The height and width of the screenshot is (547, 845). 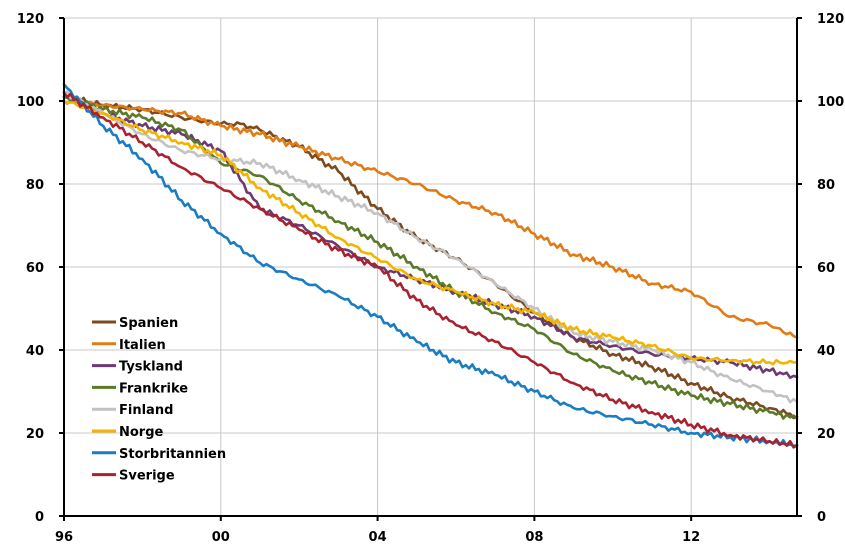 I want to click on x-tick-label: 08, so click(x=534, y=537).